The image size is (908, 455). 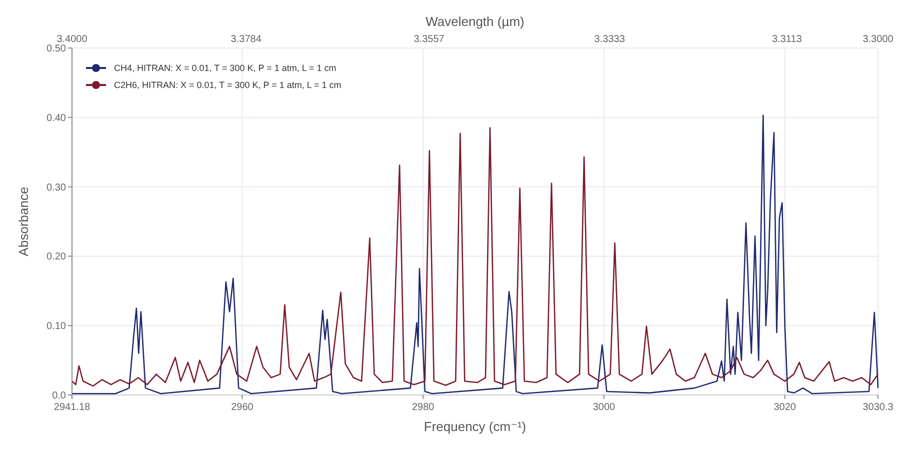 I want to click on legend-label: C2H6, HITRAN: X = 0.01, T = 300 K, P = 1 atm, L = 1 cm, so click(x=228, y=85).